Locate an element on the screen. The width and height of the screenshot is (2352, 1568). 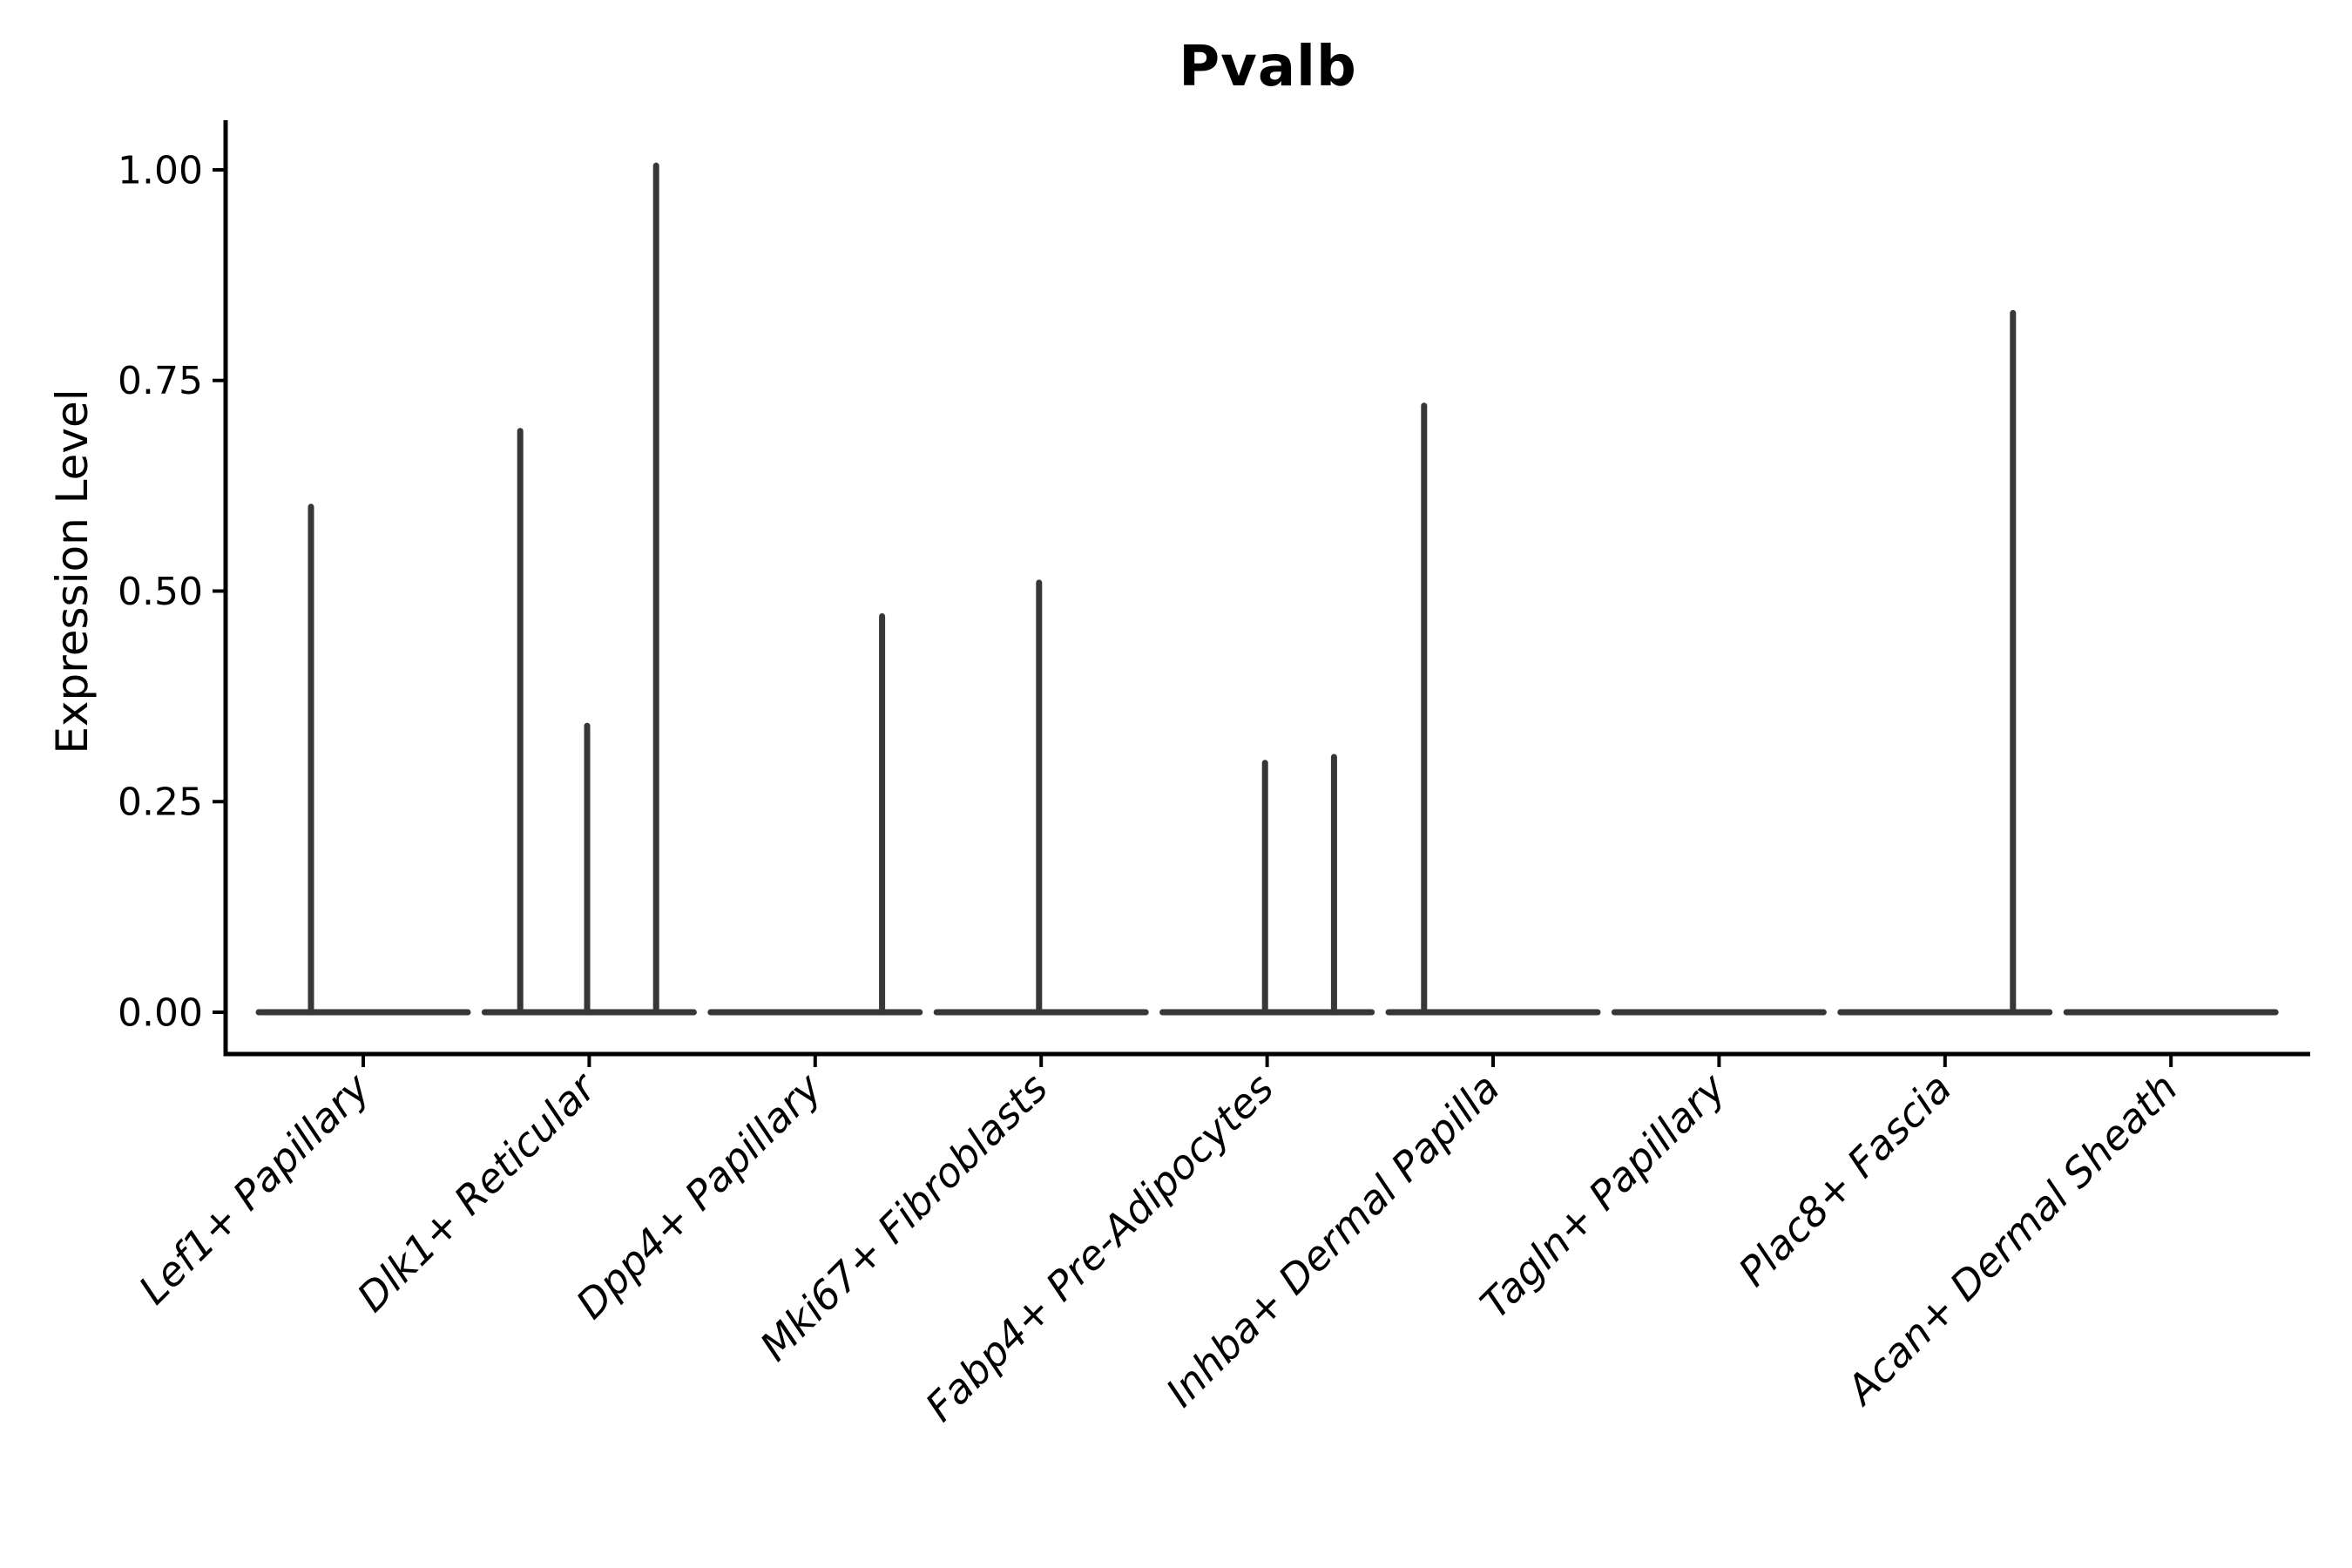
y-tick-label: 0.00 is located at coordinates (161, 1013).